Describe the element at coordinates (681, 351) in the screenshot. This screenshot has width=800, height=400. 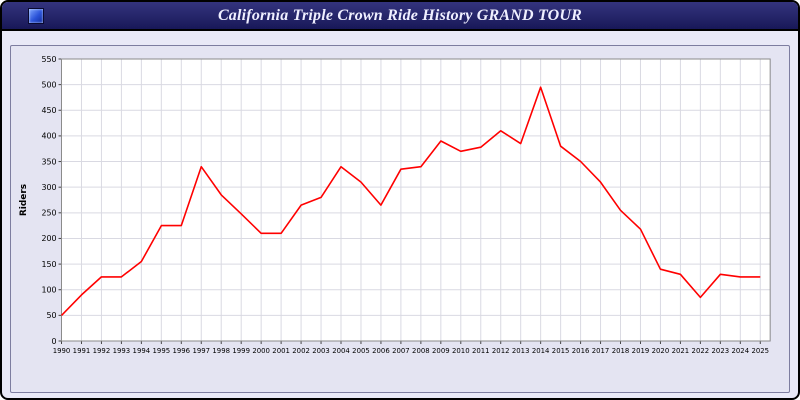
I see `svg-text: 2021` at that location.